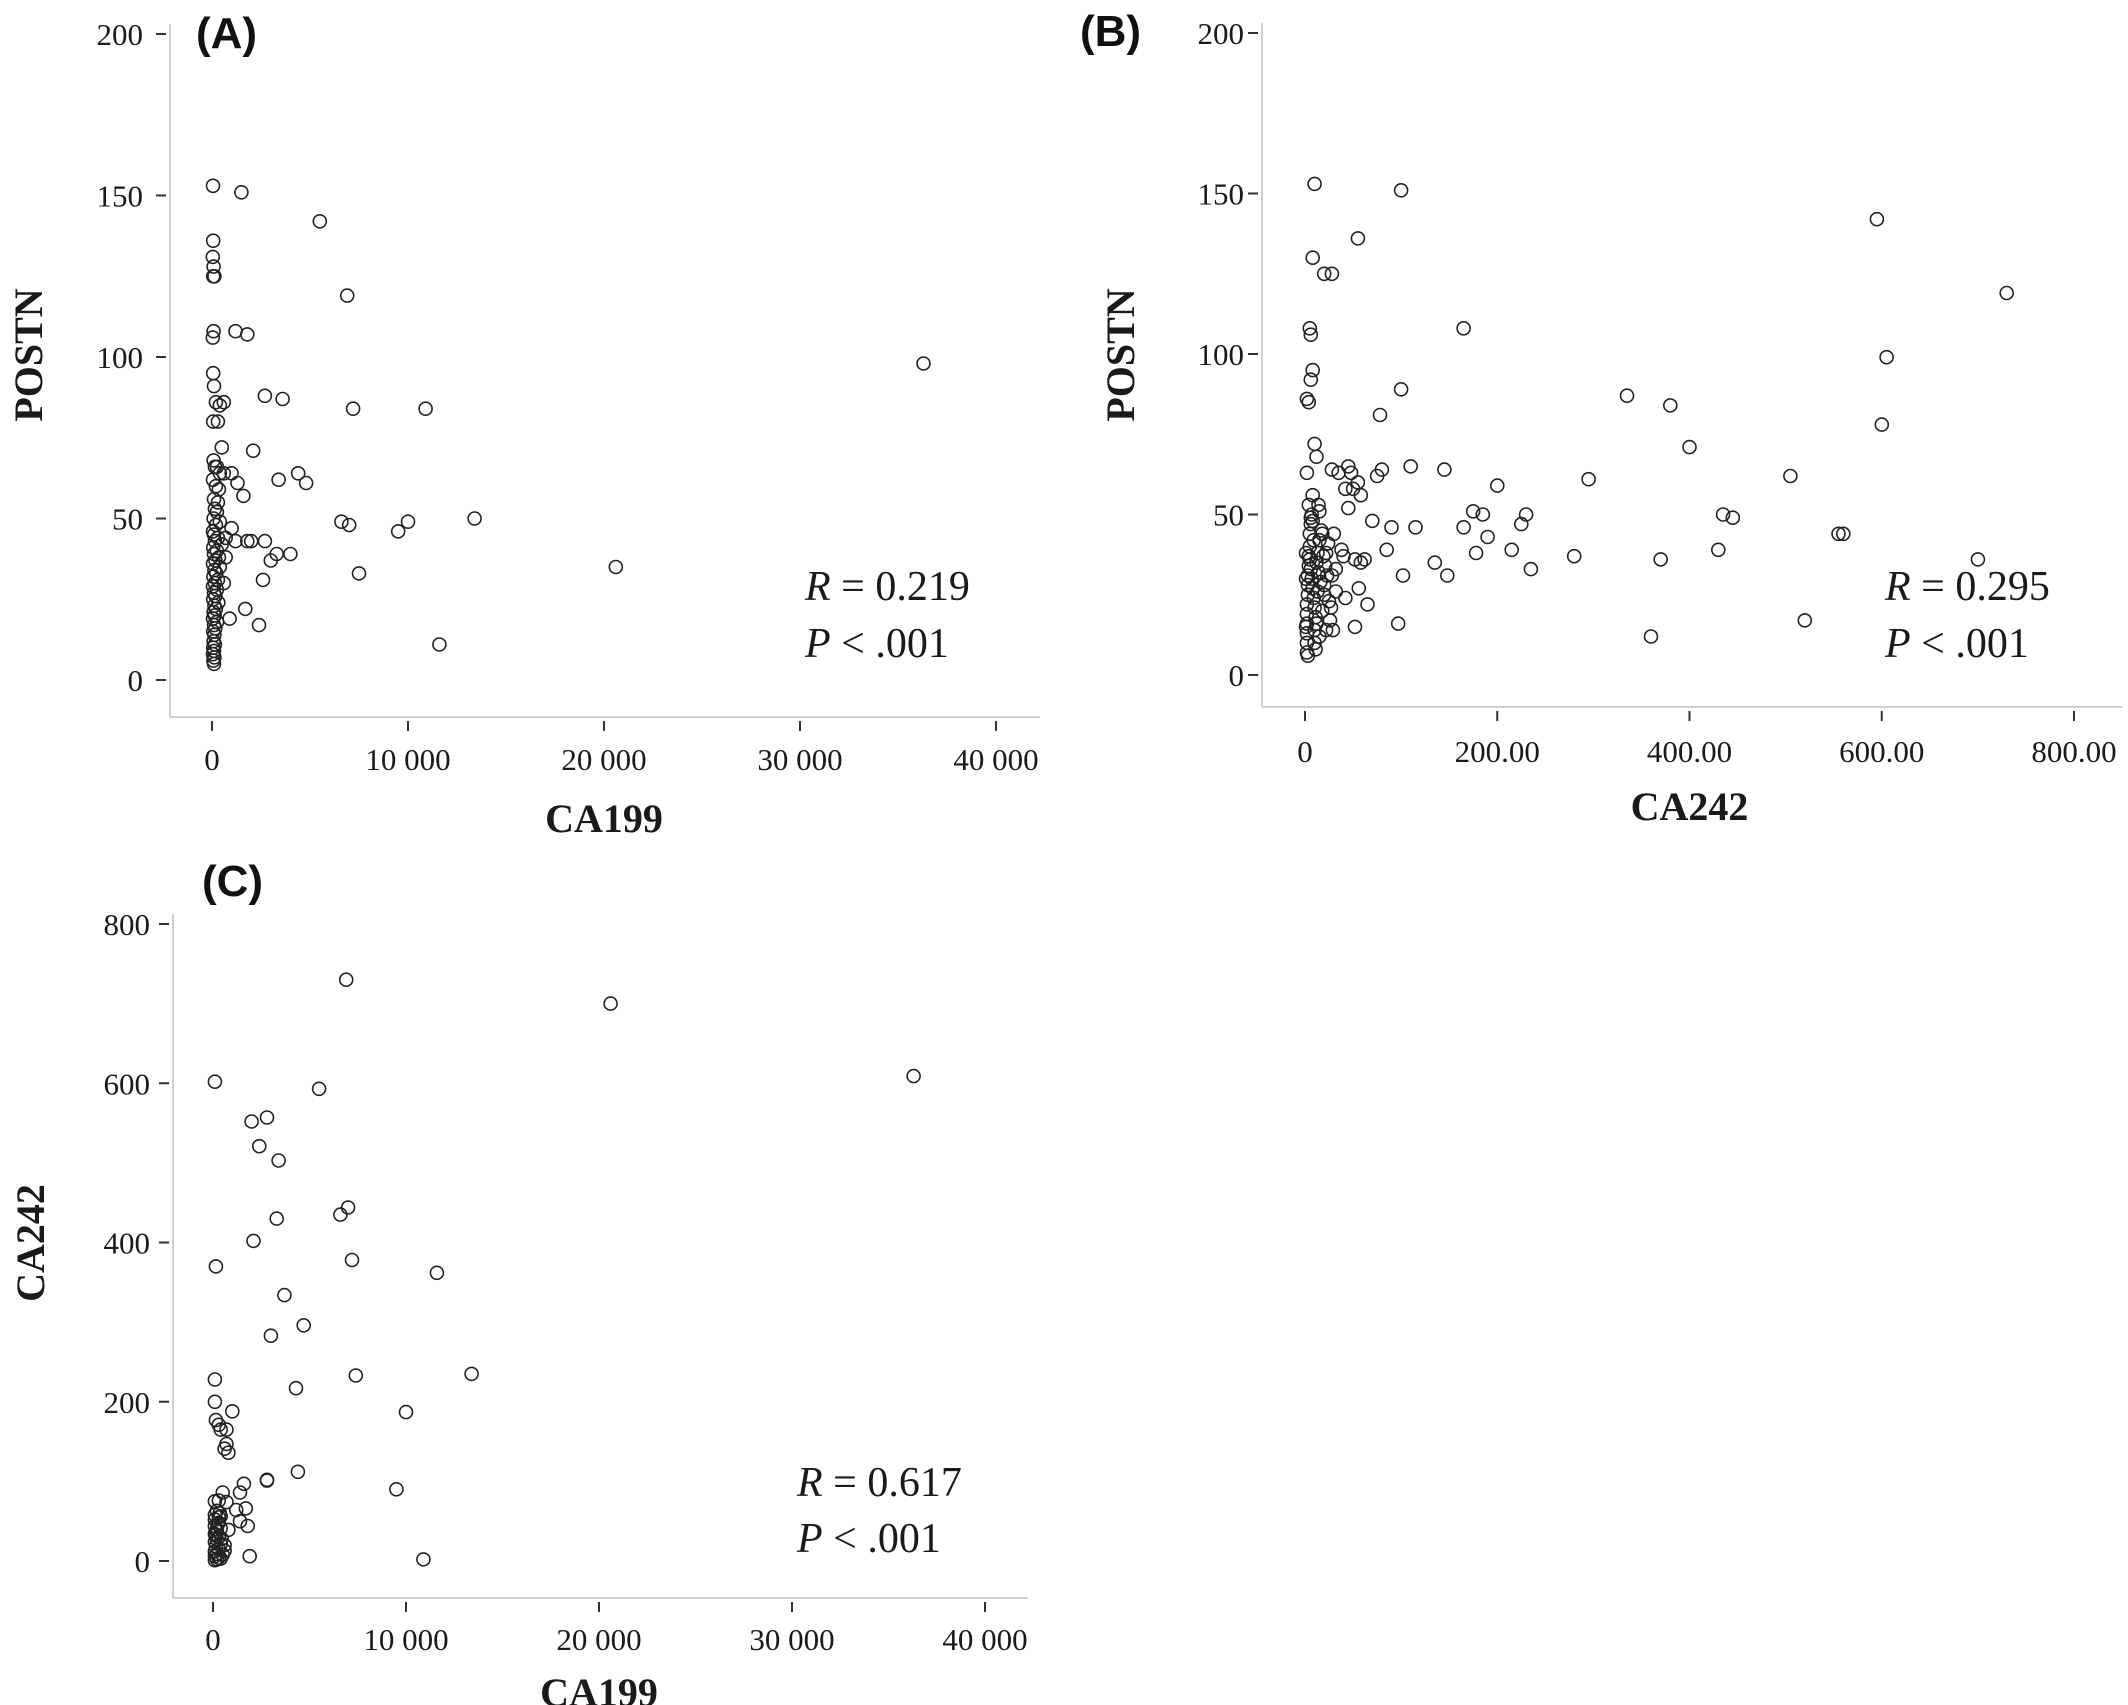 This screenshot has height=1705, width=2128. Describe the element at coordinates (127, 924) in the screenshot. I see `y-tick-label: 800` at that location.